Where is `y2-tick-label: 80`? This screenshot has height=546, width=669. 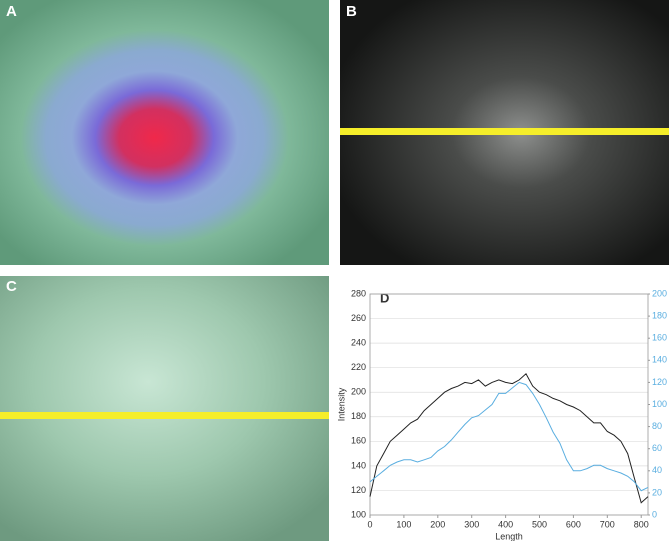 y2-tick-label: 80 is located at coordinates (657, 426).